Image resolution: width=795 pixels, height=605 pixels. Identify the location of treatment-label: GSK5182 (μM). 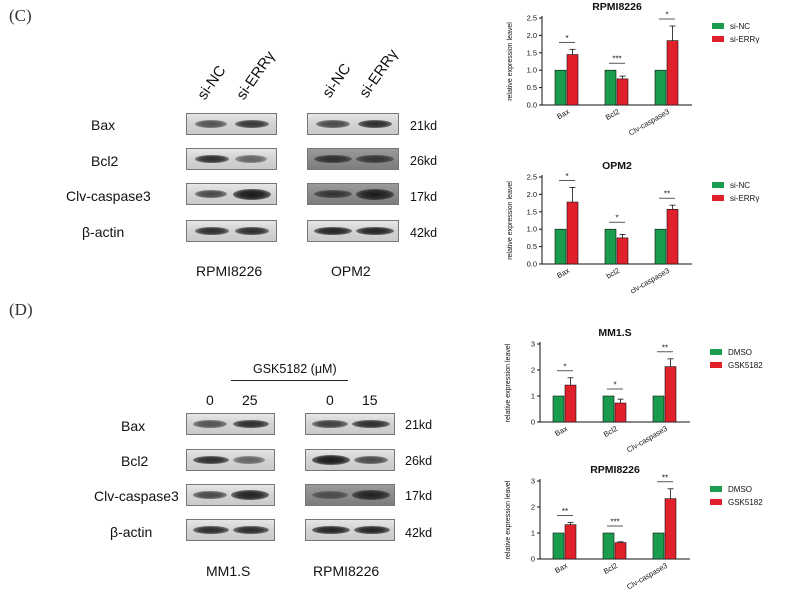
(295, 369).